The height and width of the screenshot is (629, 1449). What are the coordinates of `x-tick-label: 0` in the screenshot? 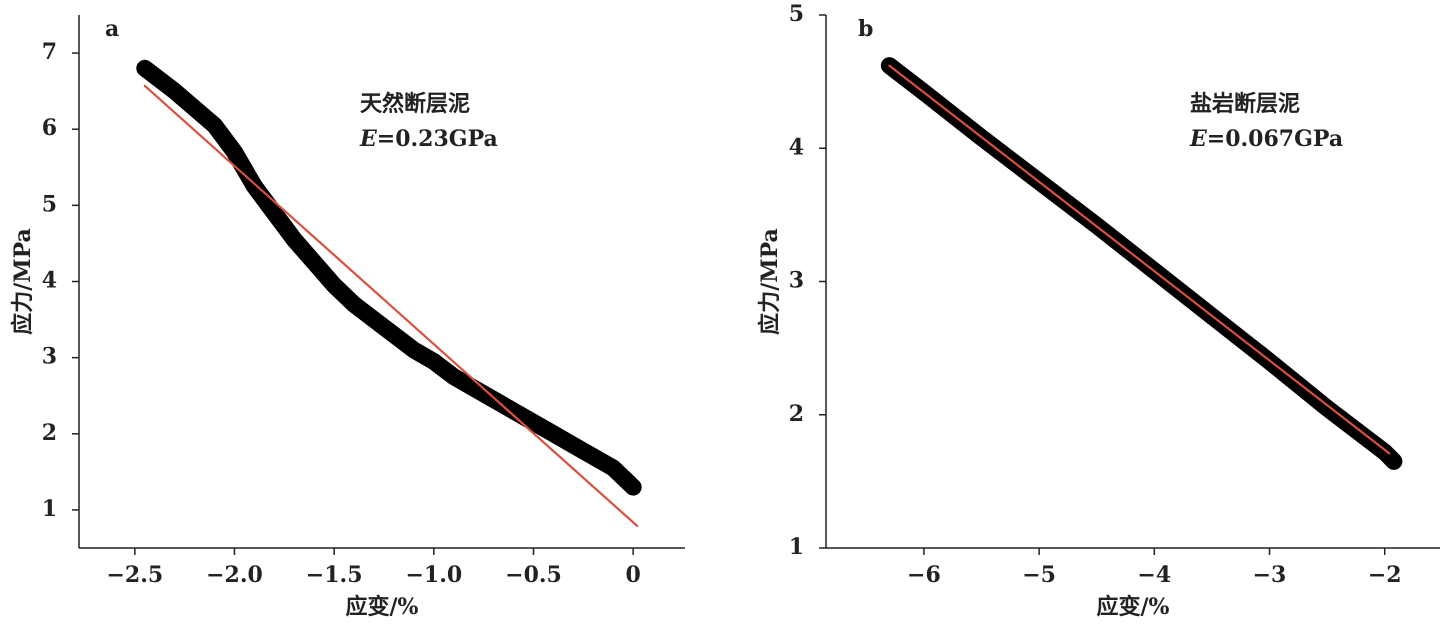 It's located at (633, 575).